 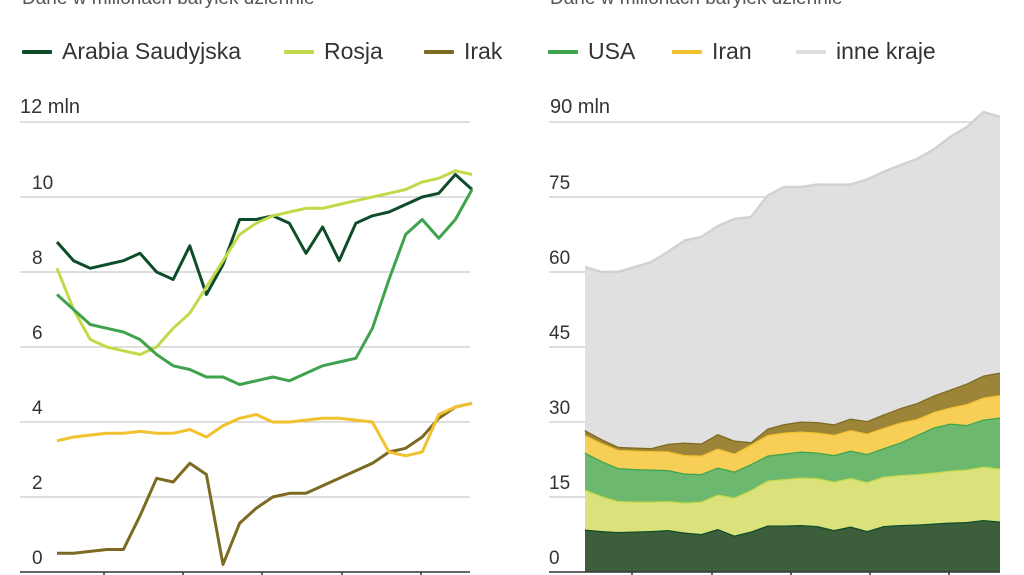 I want to click on legend-item-iran: Iran, so click(x=712, y=51).